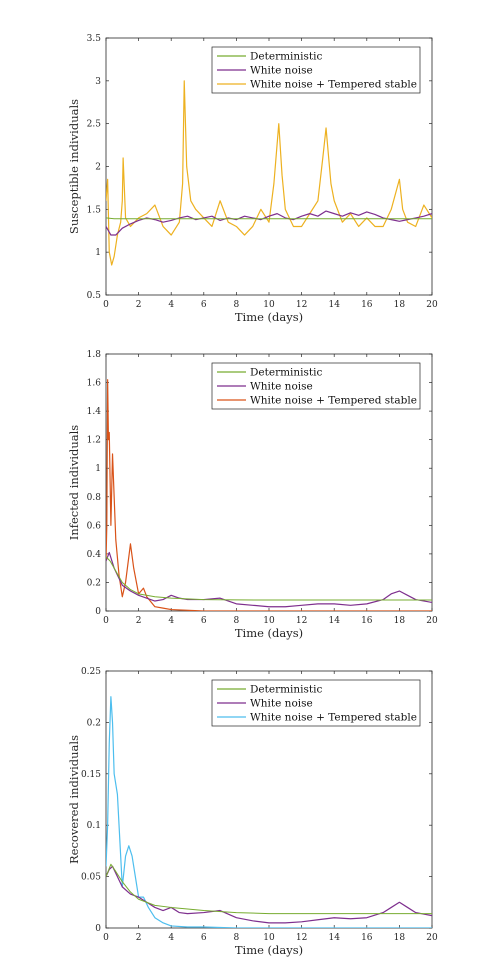 This screenshot has width=500, height=975. What do you see at coordinates (94, 355) in the screenshot?
I see `y-tick-label: 1.8` at bounding box center [94, 355].